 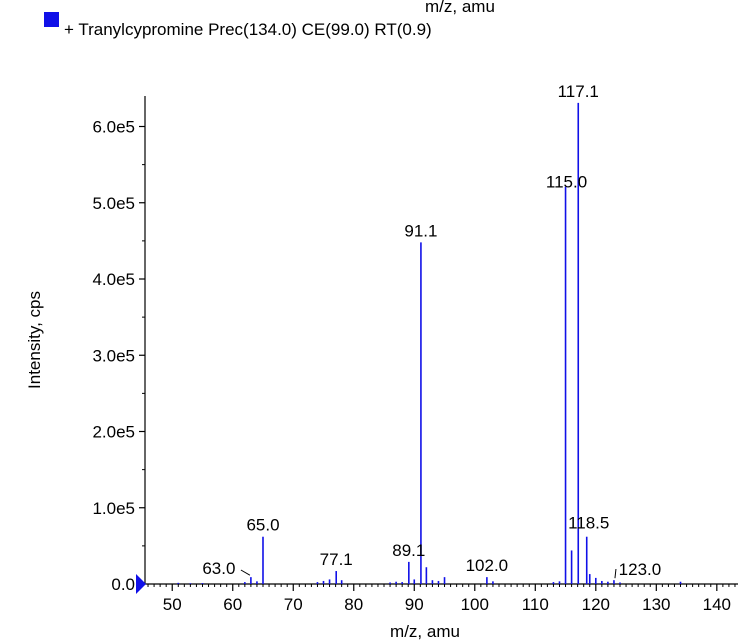 What do you see at coordinates (596, 604) in the screenshot?
I see `x-tick-label: 120` at bounding box center [596, 604].